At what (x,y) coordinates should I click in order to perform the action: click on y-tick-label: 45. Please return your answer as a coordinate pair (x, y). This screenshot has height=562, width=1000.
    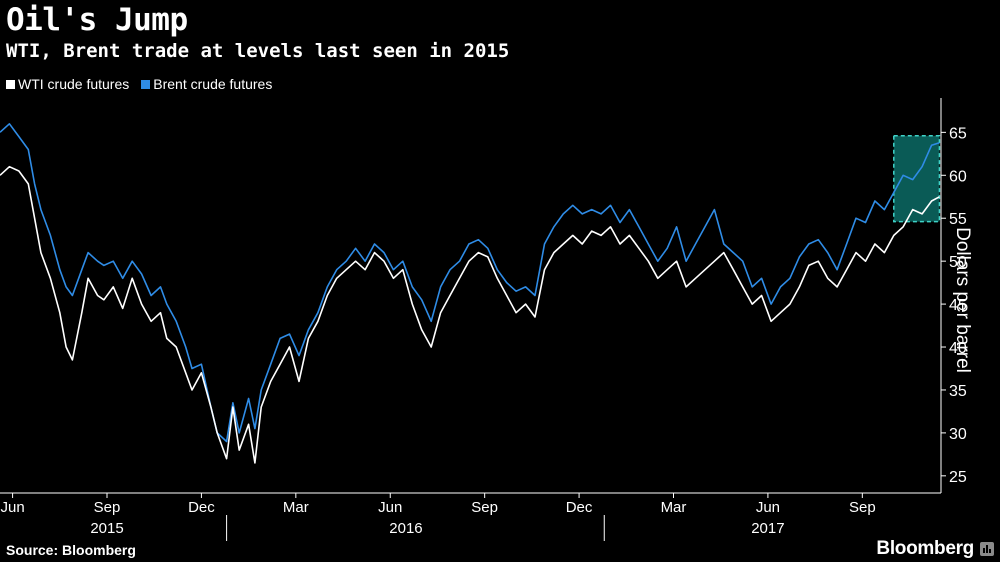
    Looking at the image, I should click on (958, 305).